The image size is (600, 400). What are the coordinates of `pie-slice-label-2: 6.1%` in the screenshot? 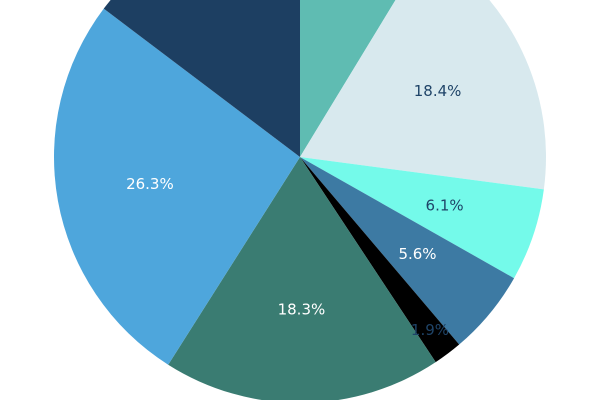 It's located at (445, 205).